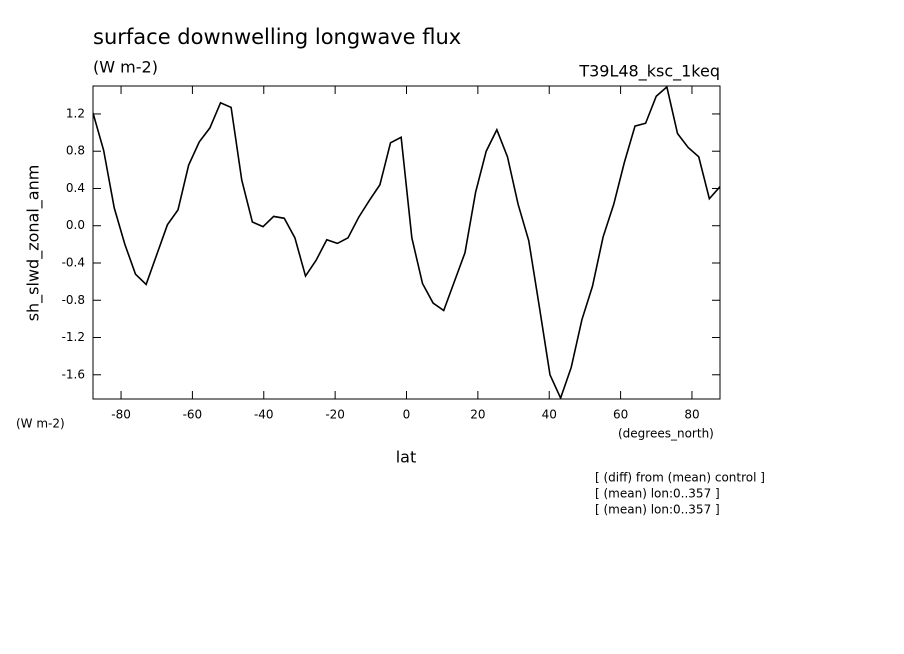 This screenshot has width=904, height=654. What do you see at coordinates (121, 415) in the screenshot?
I see `x-tick-label: -80` at bounding box center [121, 415].